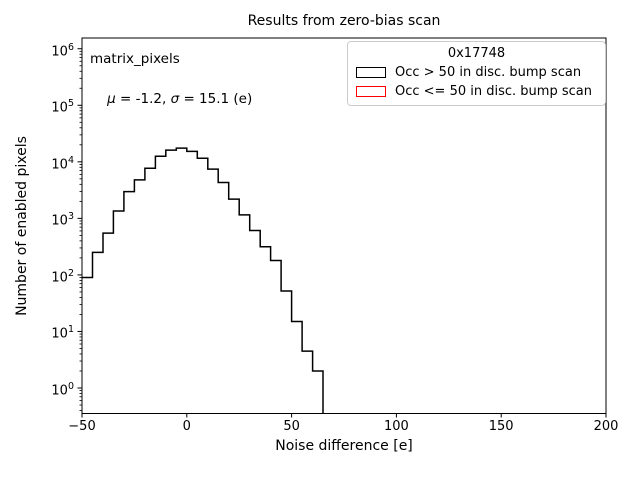 The image size is (640, 480). Describe the element at coordinates (371, 72) in the screenshot. I see `legend-swatch-black` at that location.